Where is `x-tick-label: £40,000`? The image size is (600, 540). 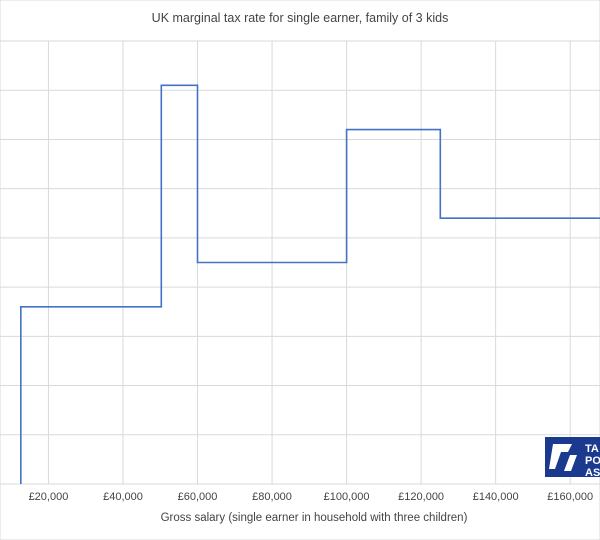
x-tick-label: £40,000 is located at coordinates (123, 497).